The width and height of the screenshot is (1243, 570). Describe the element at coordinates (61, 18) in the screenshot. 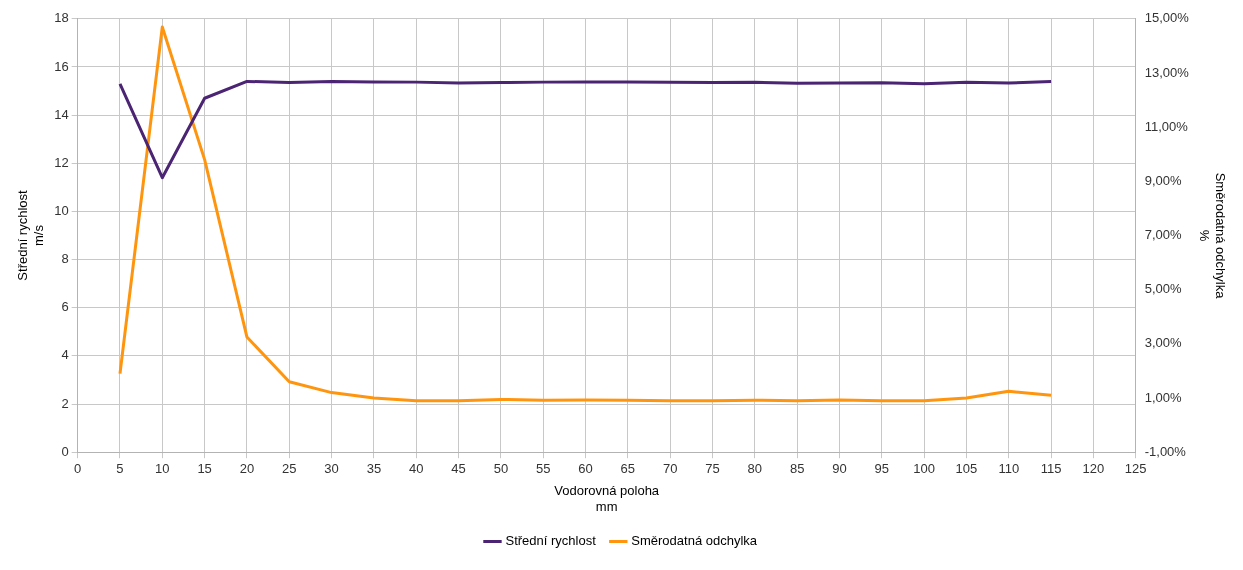

I see `y-tick-label: 18` at that location.